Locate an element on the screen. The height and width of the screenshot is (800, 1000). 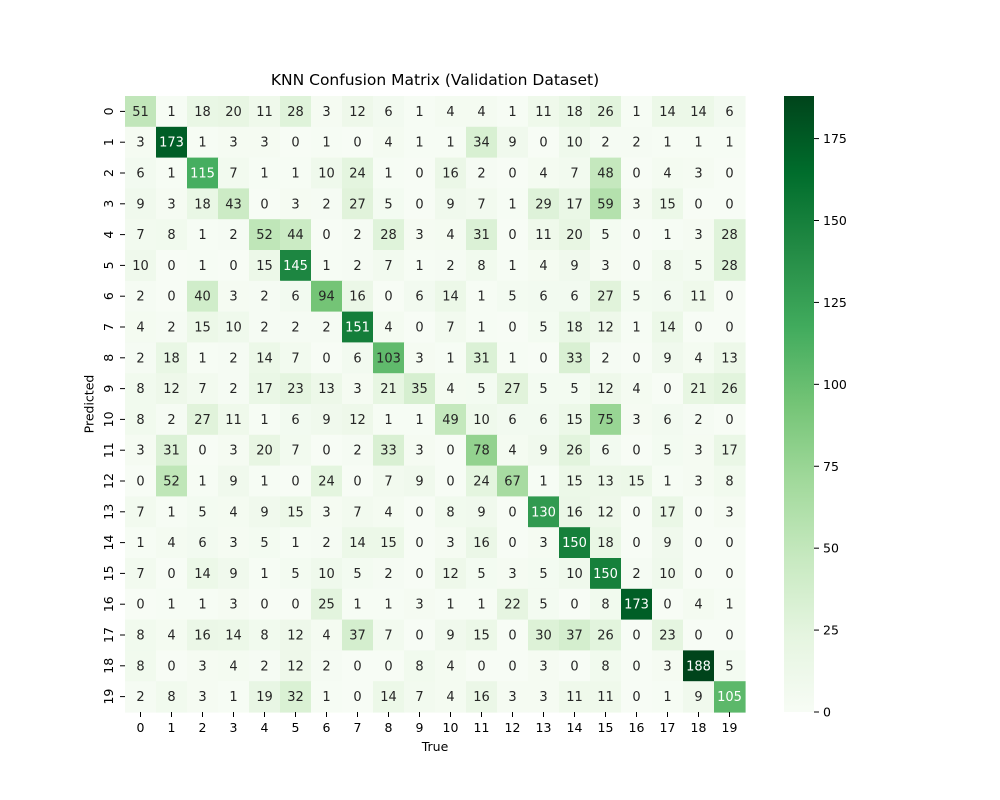
cell-value-label: 20 is located at coordinates (264, 451).